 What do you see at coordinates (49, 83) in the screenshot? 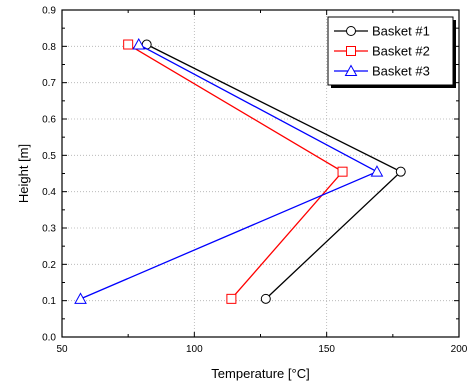
I see `y-tick-label: 0.7` at bounding box center [49, 83].